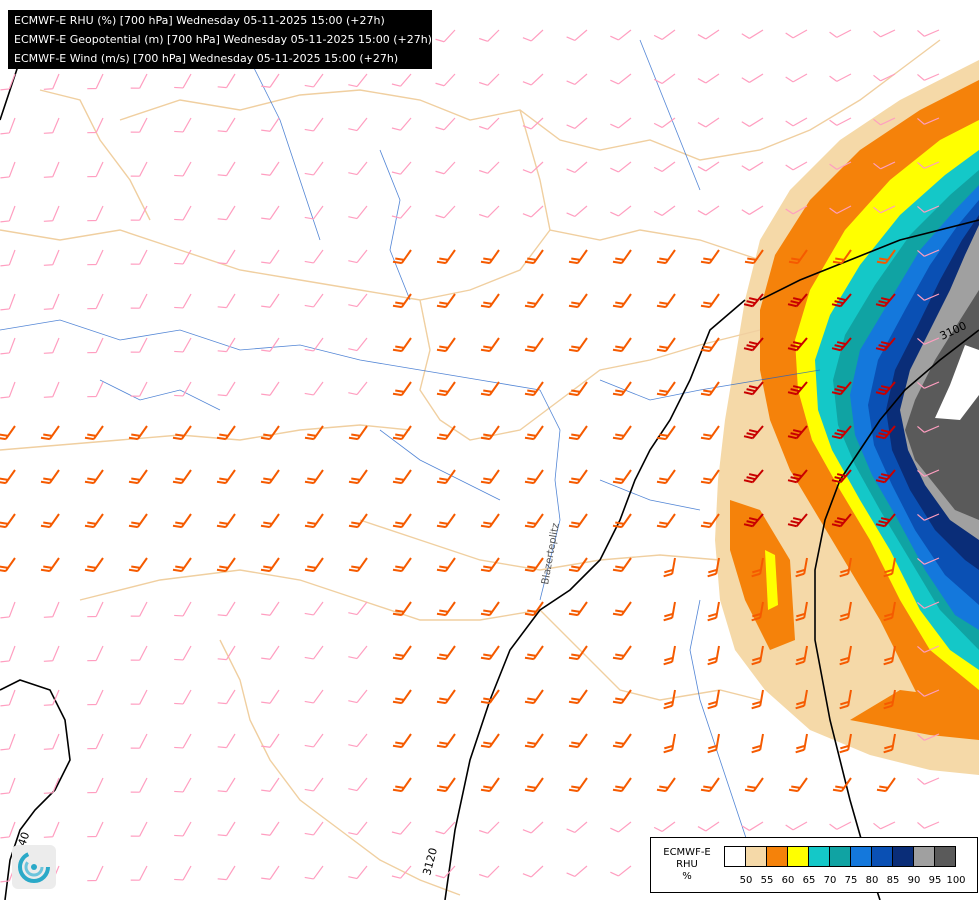 This screenshot has height=900, width=979. What do you see at coordinates (687, 864) in the screenshot?
I see `legend-variable: RHU` at bounding box center [687, 864].